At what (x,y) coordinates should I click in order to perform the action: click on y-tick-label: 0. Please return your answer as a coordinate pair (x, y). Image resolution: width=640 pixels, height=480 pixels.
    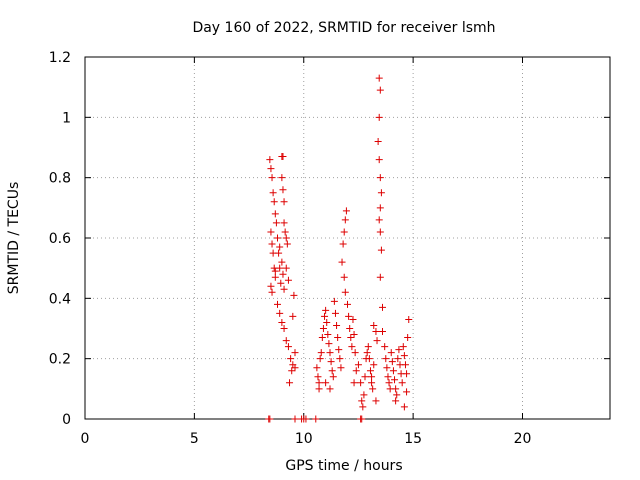
    Looking at the image, I should click on (66, 420).